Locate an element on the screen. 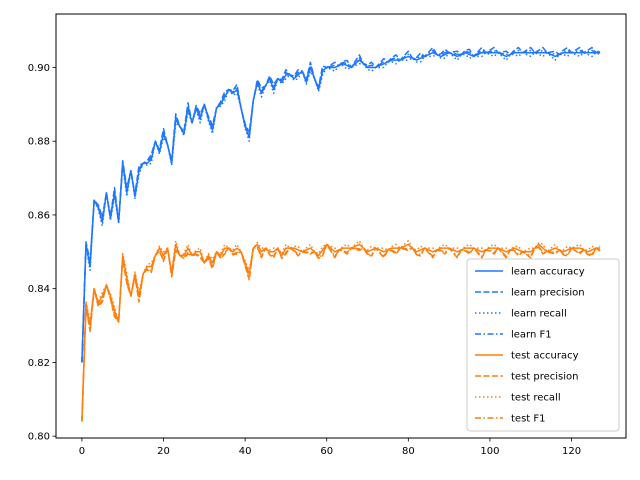 The image size is (640, 480). y-tick-label: 0.90 is located at coordinates (39, 68).